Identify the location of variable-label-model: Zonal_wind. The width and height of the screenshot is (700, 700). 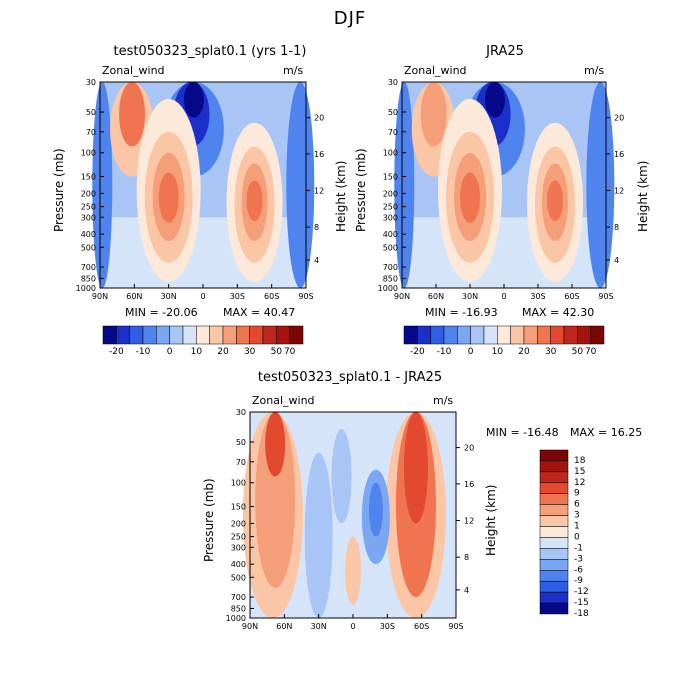
(133, 70).